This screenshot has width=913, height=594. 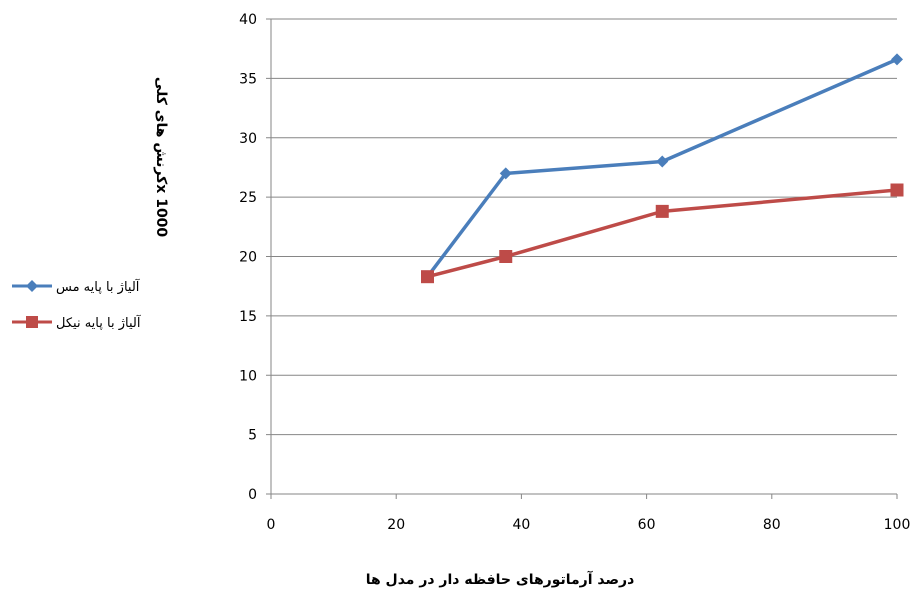 What do you see at coordinates (248, 139) in the screenshot?
I see `y-tick-label: 30` at bounding box center [248, 139].